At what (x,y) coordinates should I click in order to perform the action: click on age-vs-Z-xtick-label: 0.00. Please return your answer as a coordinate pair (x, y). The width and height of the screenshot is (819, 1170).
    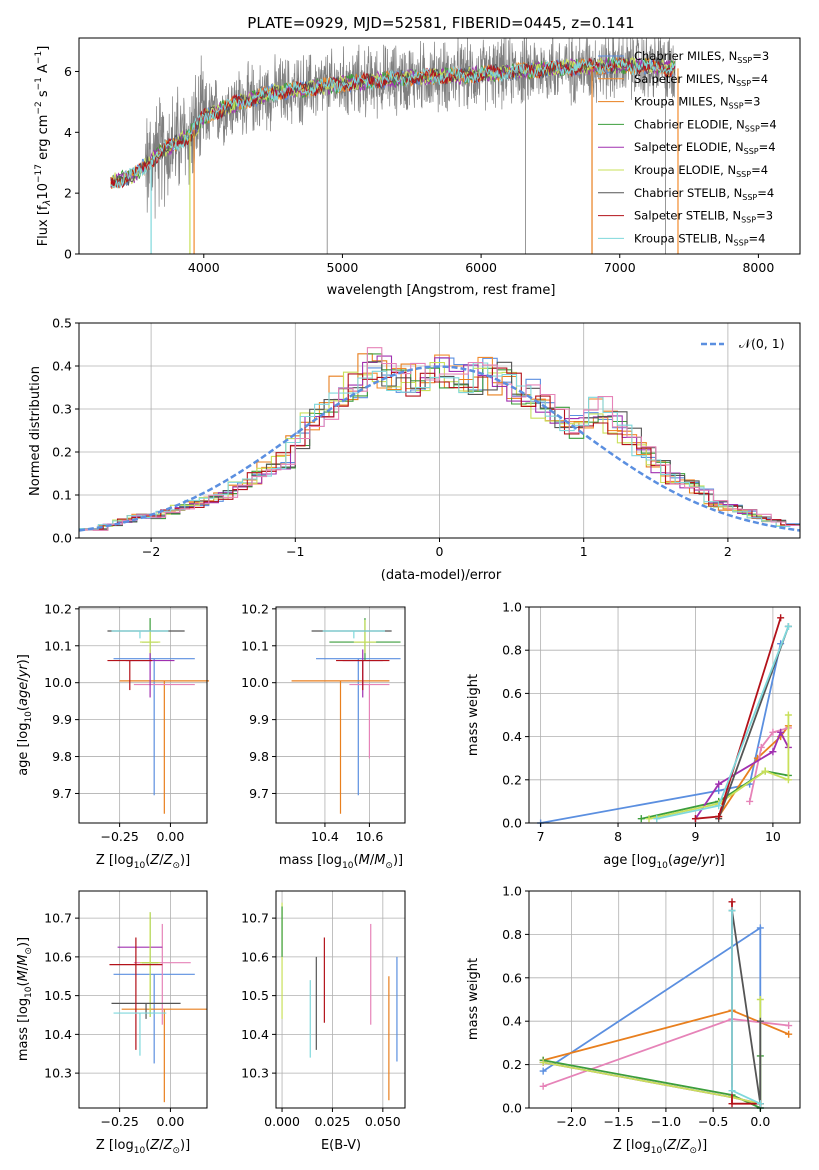
    Looking at the image, I should click on (171, 836).